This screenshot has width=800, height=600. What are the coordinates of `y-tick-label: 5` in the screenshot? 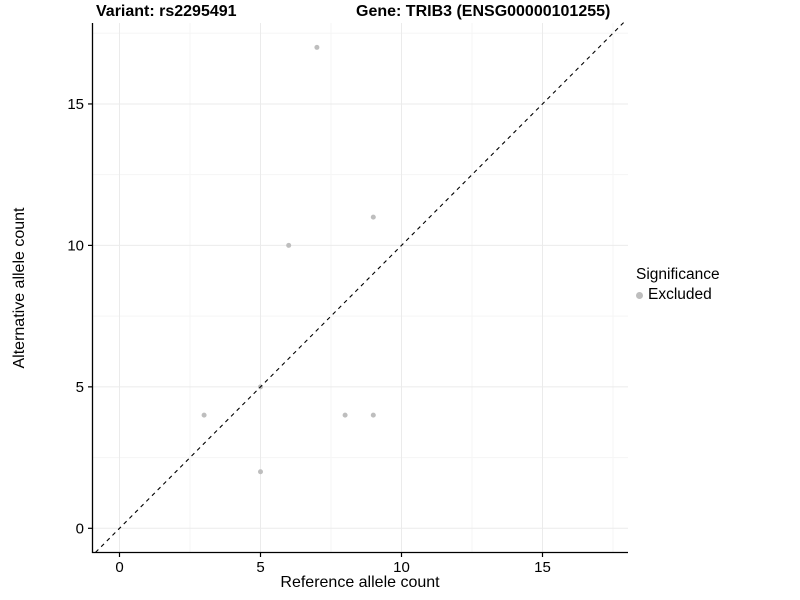 It's located at (80, 387).